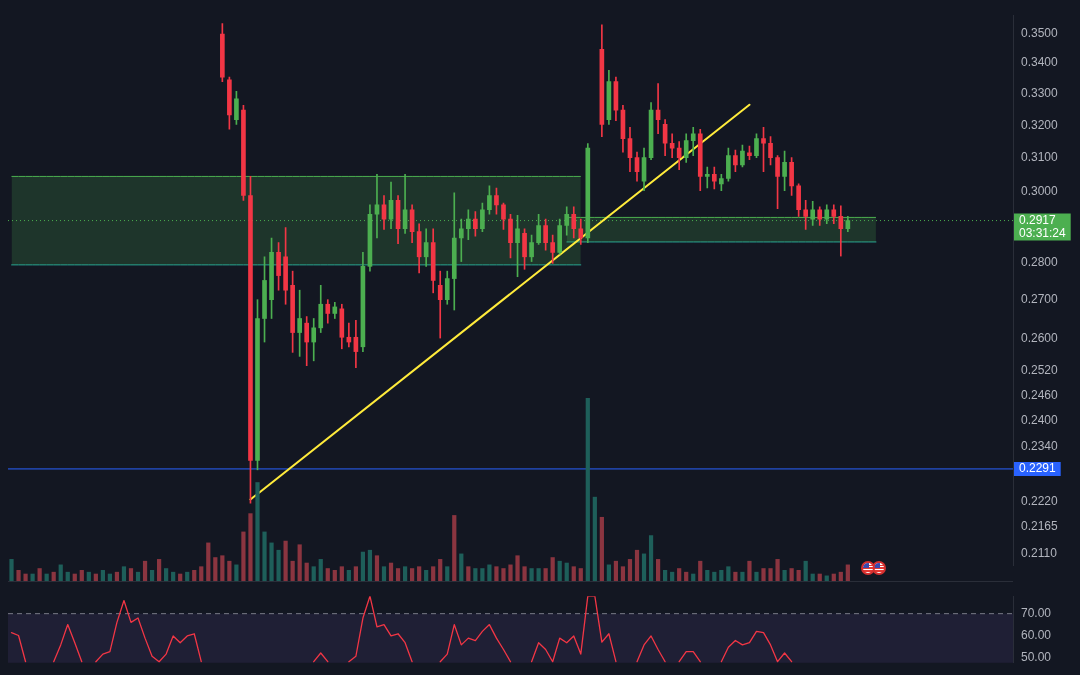 The height and width of the screenshot is (675, 1080). Describe the element at coordinates (1036, 634) in the screenshot. I see `y-tick-label: 60.00` at that location.